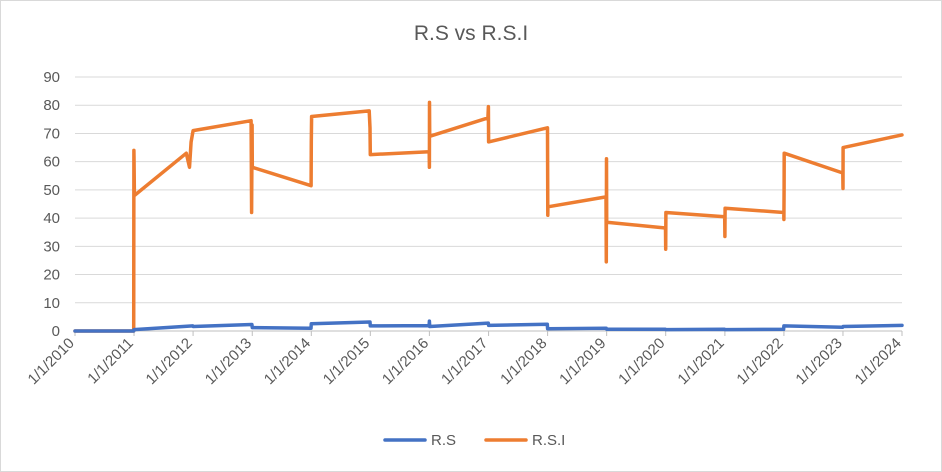 The width and height of the screenshot is (942, 472). What do you see at coordinates (51, 361) in the screenshot?
I see `x-tick-label: 1/1/2010` at bounding box center [51, 361].